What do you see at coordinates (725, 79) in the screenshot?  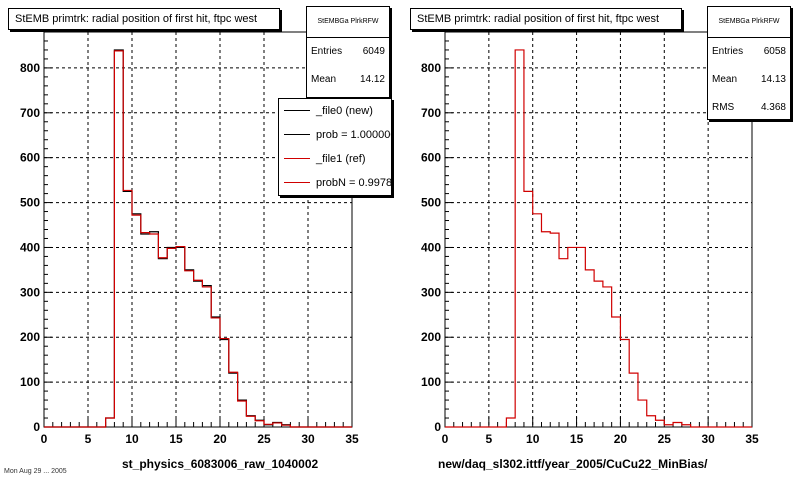 I see `right-stats-mean-label: Mean` at bounding box center [725, 79].